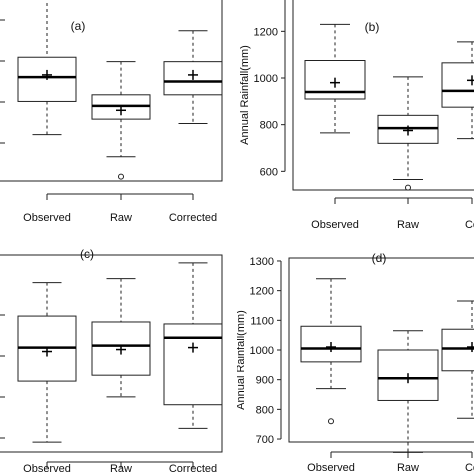 The height and width of the screenshot is (474, 474). What do you see at coordinates (379, 258) in the screenshot?
I see `panel-label: (d)` at bounding box center [379, 258].